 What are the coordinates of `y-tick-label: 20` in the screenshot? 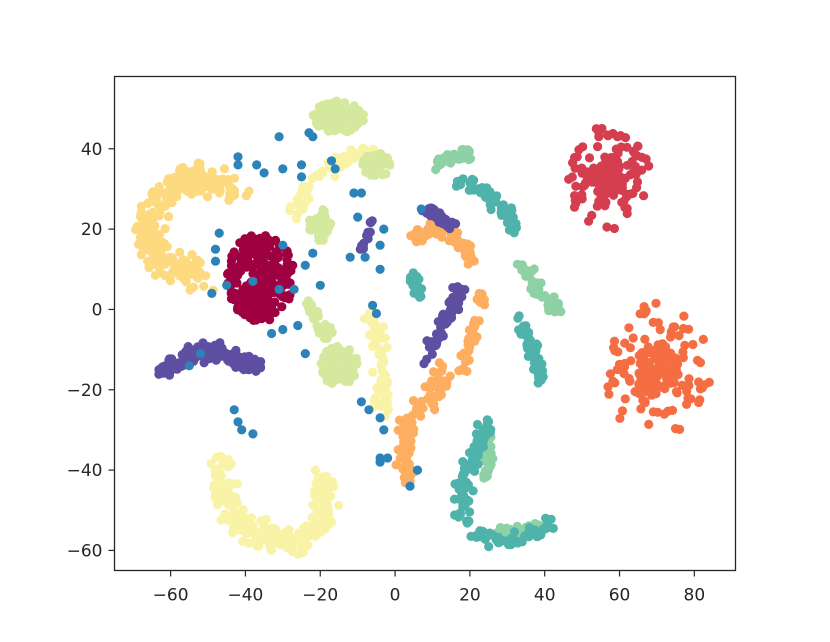 It's located at (92, 230).